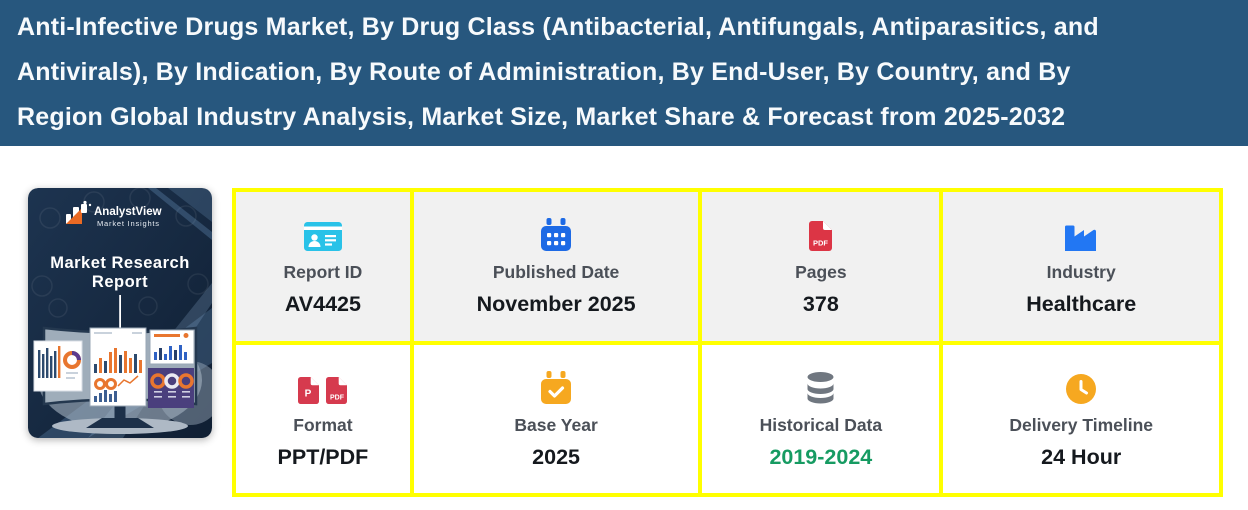 This screenshot has height=510, width=1248. I want to click on card-label: Historical Data, so click(821, 424).